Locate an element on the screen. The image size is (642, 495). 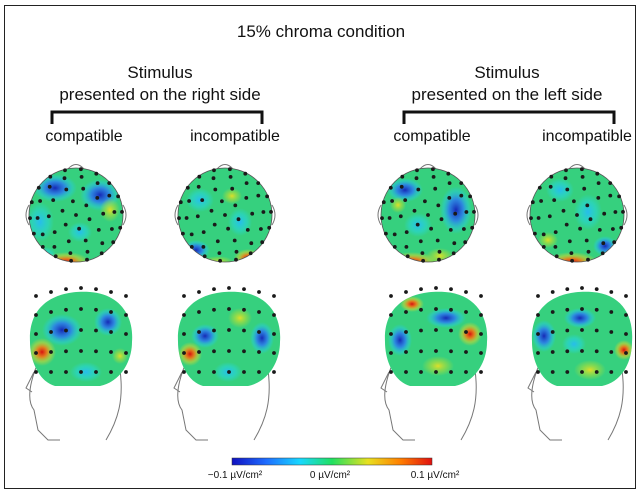
colorbar-min-label: −0.1 µV/cm² is located at coordinates (235, 475).